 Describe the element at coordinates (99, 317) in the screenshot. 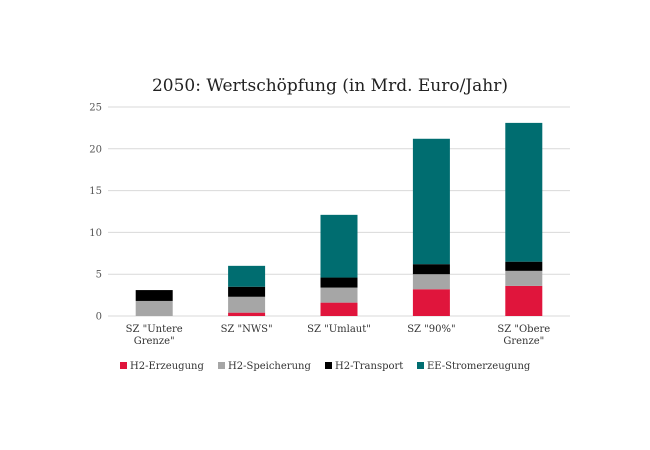

I see `y-tick-label: 0` at that location.